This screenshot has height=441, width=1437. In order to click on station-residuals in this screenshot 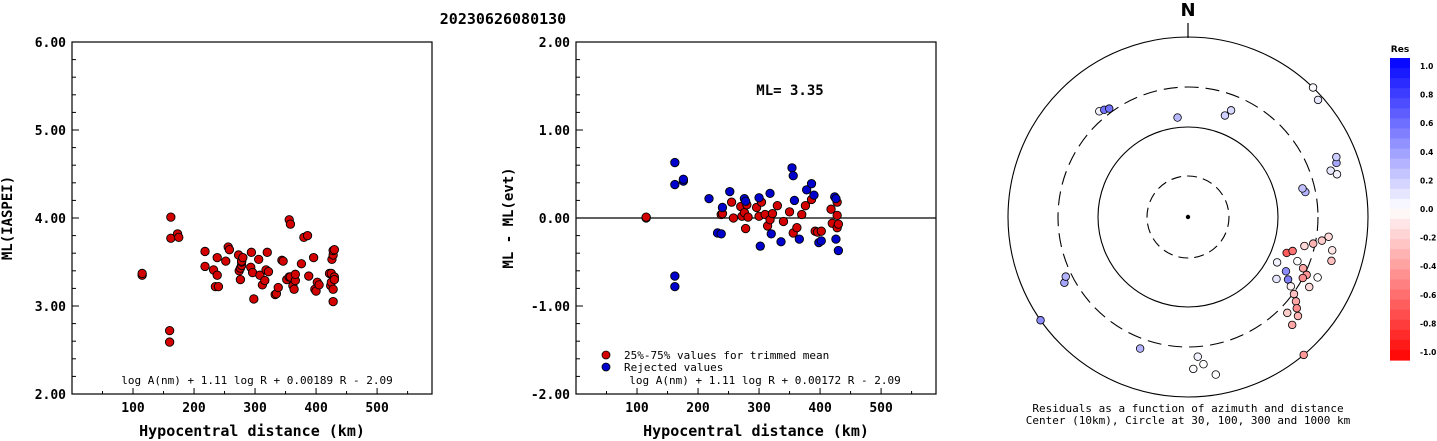, I will do `click(1189, 231)`.